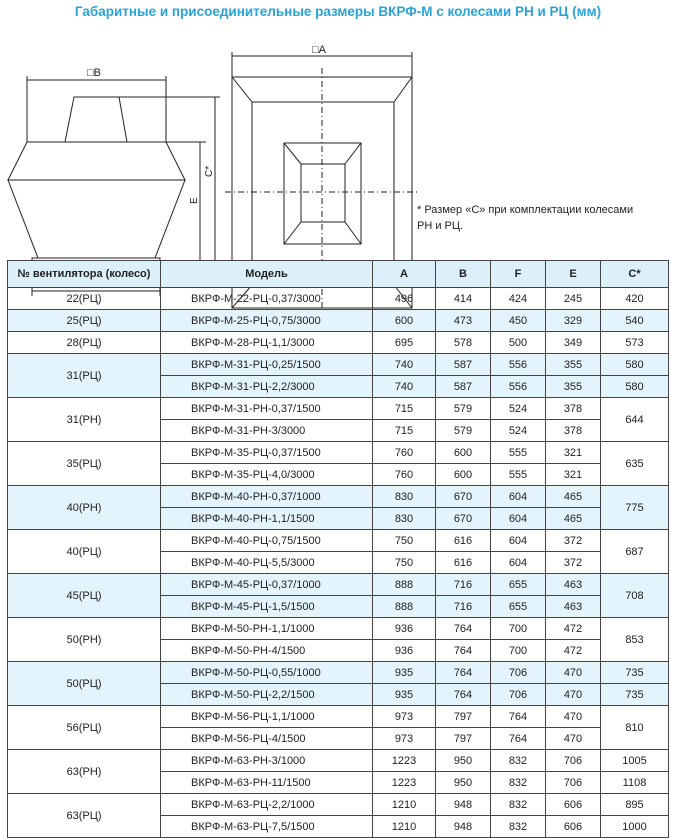  What do you see at coordinates (266, 298) in the screenshot?
I see `model-cell: ВКРФ-М-22-РЦ-0,37/3000` at bounding box center [266, 298].